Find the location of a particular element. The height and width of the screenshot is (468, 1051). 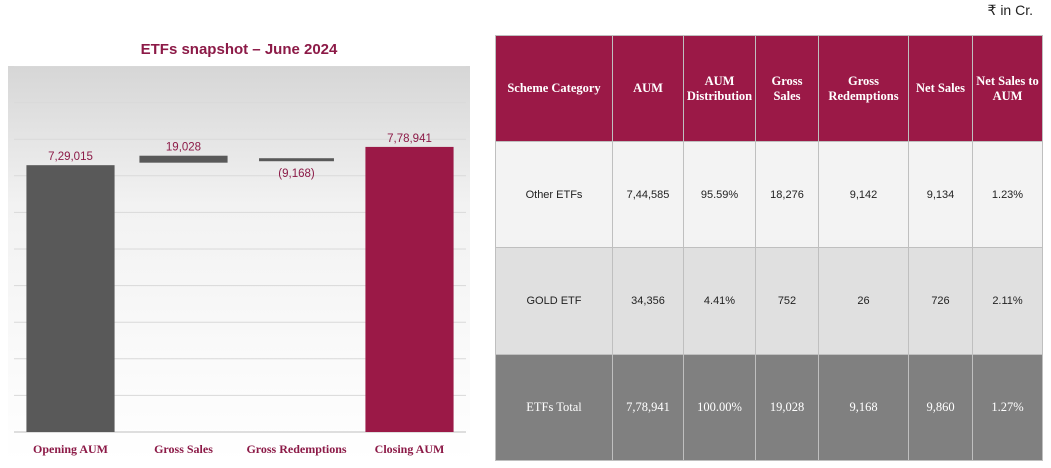

table-cell: 9,168 is located at coordinates (863, 407).